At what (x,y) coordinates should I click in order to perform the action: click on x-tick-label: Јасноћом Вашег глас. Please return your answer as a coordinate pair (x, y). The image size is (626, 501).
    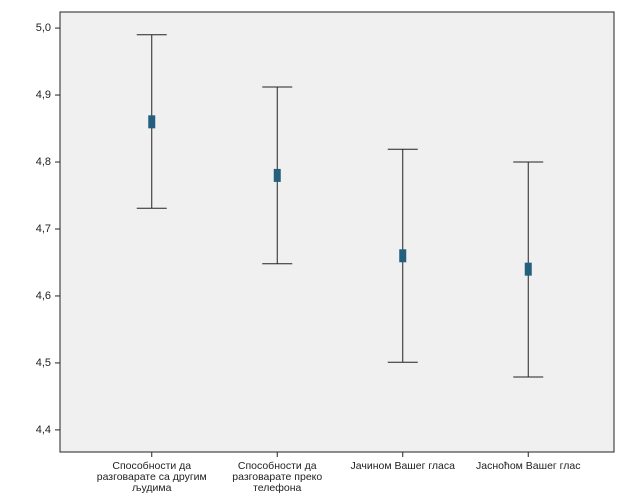
    Looking at the image, I should click on (528, 466).